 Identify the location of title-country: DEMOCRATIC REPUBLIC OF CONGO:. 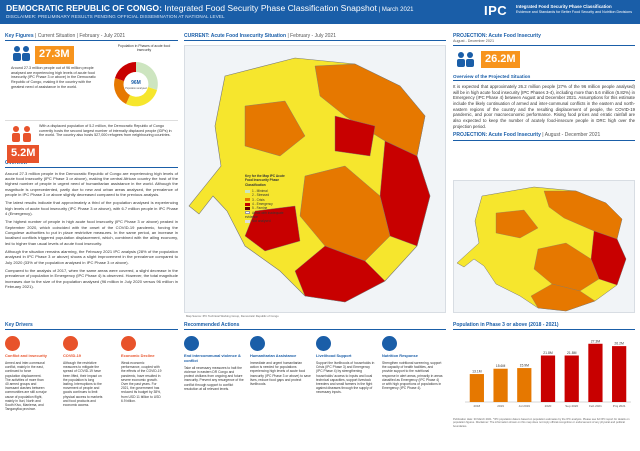
(84, 8).